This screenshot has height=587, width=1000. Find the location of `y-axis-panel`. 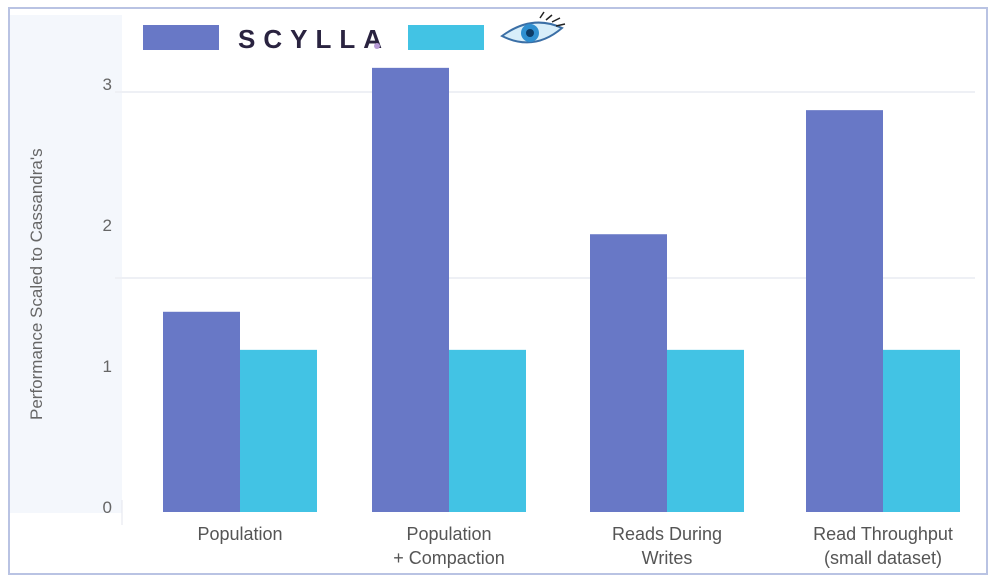

y-axis-panel is located at coordinates (66, 264).